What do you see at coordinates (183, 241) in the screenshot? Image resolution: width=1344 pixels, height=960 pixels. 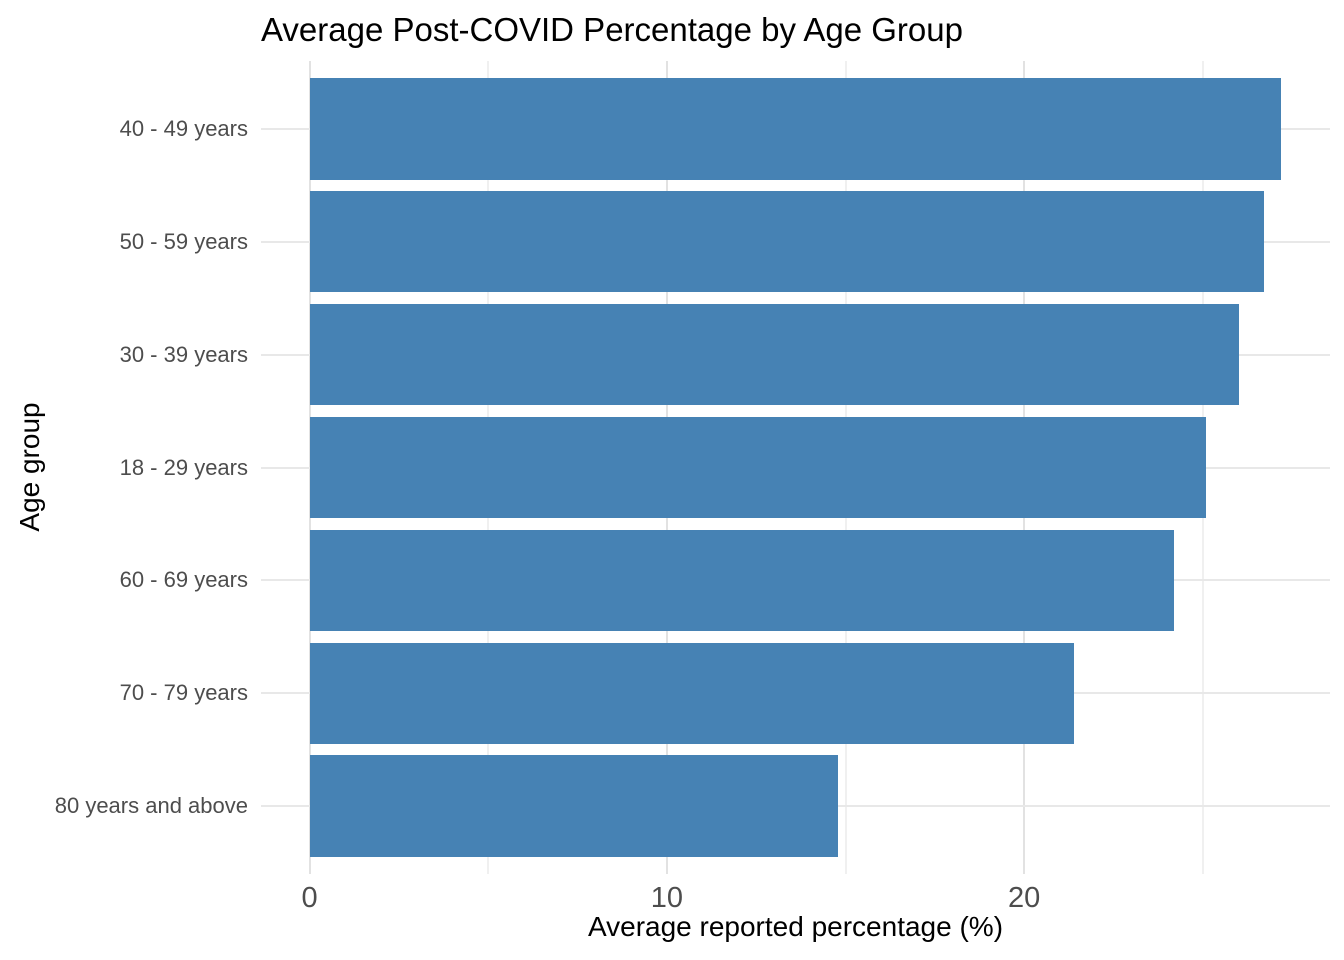 I see `y-tick-label: 50 - 59 years` at bounding box center [183, 241].